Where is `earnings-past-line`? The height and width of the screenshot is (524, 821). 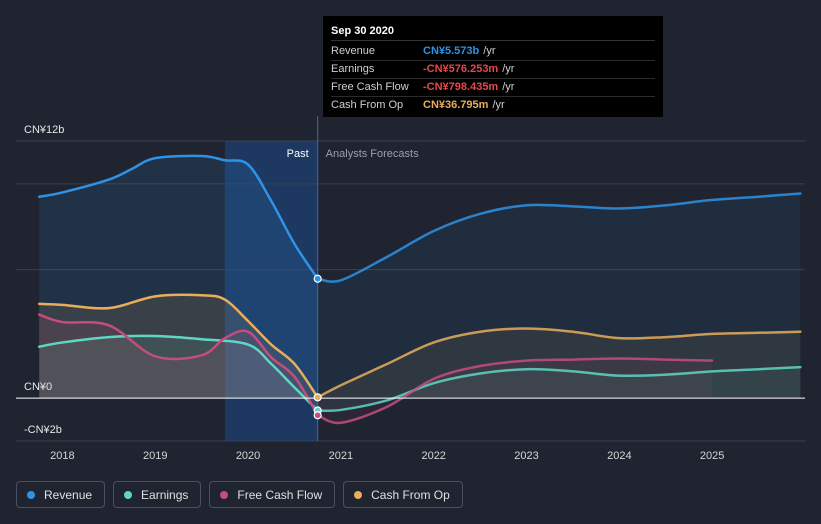
earnings-past-line is located at coordinates (178, 373).